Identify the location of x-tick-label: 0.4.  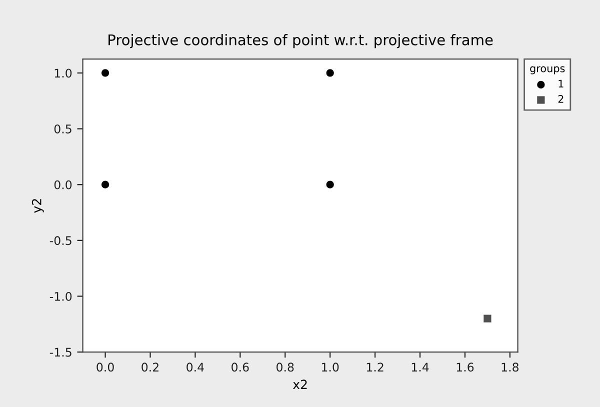
(195, 367).